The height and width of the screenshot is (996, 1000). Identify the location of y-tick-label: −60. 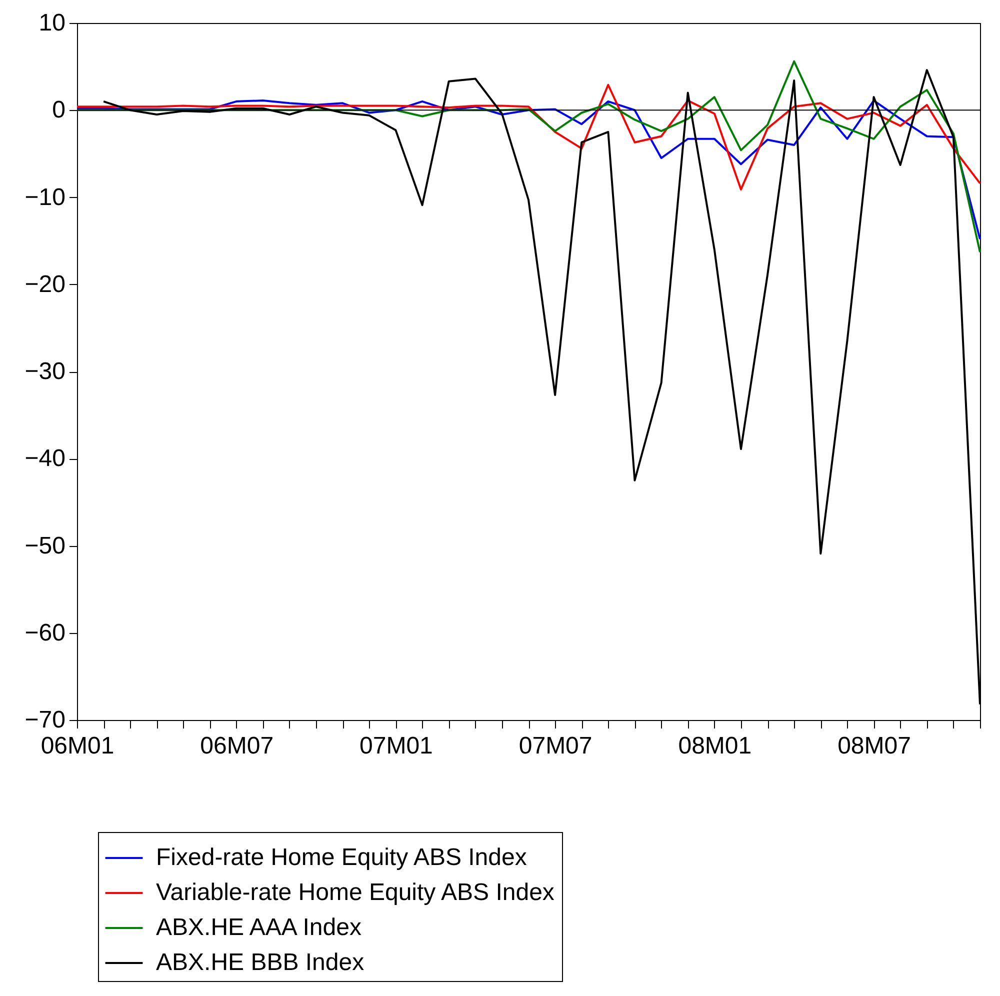
(45, 632).